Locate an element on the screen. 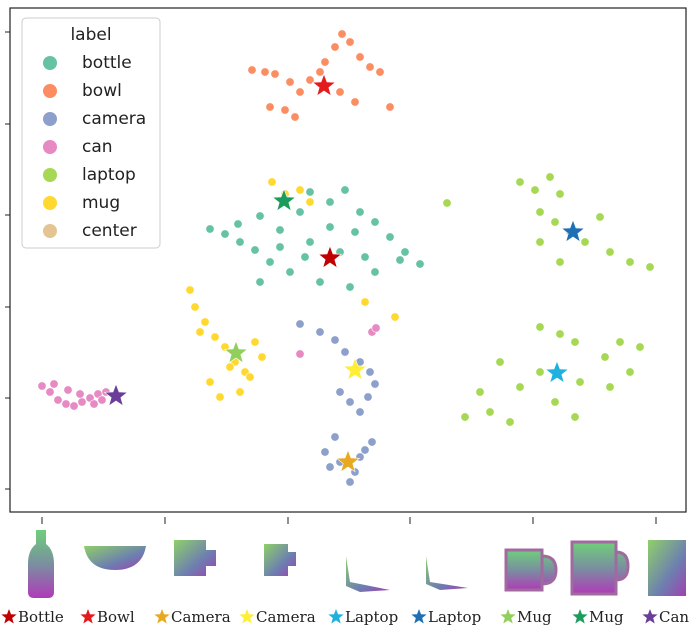 This screenshot has width=698, height=628. mug-render is located at coordinates (600, 568).